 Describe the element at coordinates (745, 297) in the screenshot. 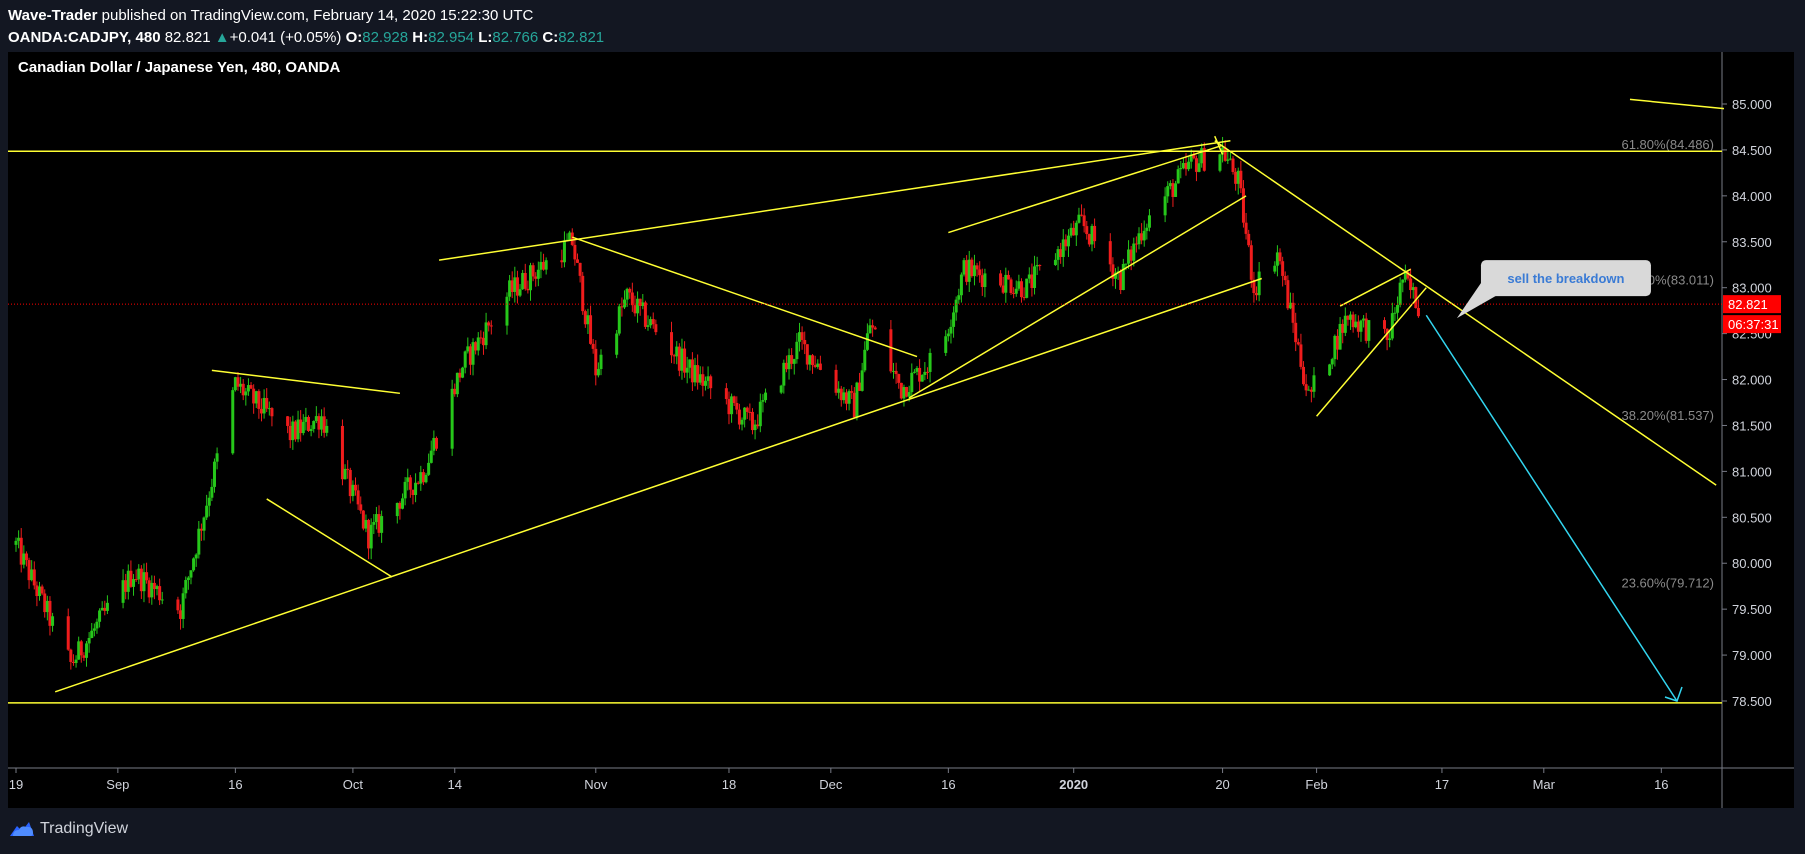

I see `trend-line` at that location.